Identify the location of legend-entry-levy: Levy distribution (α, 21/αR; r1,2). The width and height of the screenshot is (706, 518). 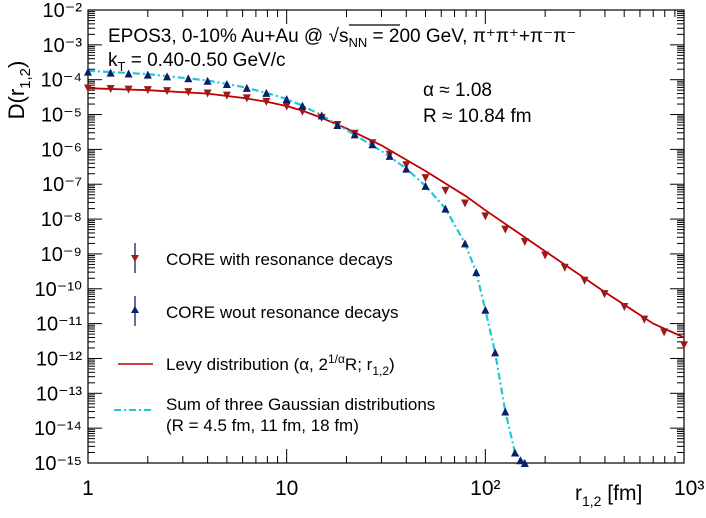
(256, 365).